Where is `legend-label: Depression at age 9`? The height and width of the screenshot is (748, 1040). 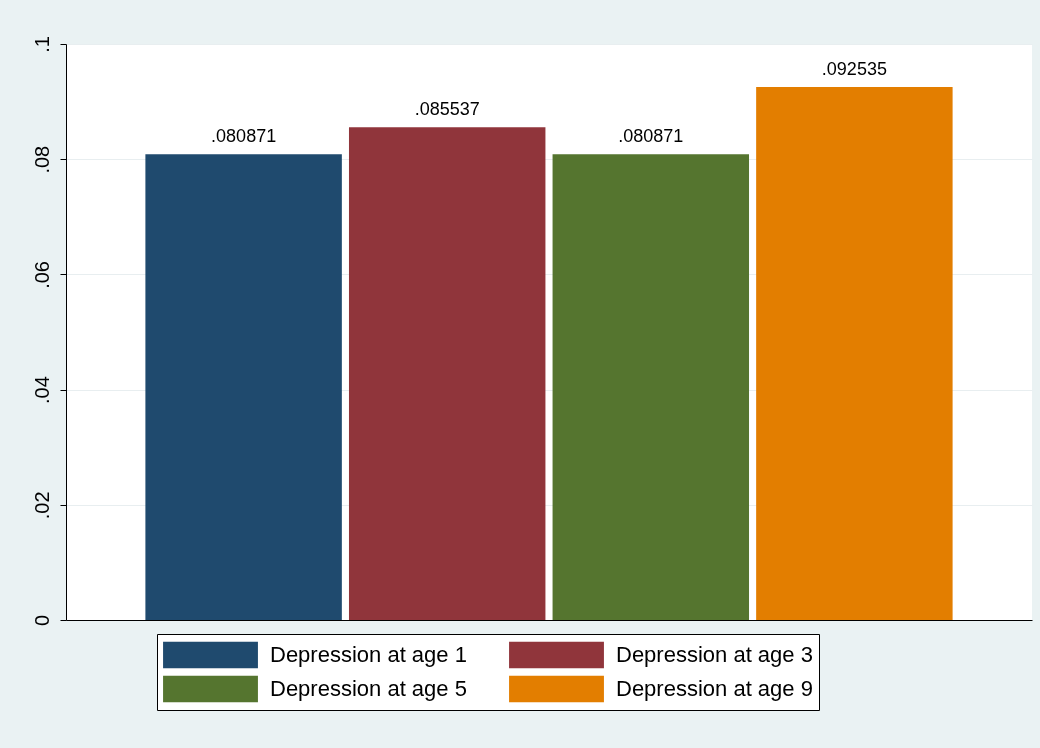
legend-label: Depression at age 9 is located at coordinates (714, 688).